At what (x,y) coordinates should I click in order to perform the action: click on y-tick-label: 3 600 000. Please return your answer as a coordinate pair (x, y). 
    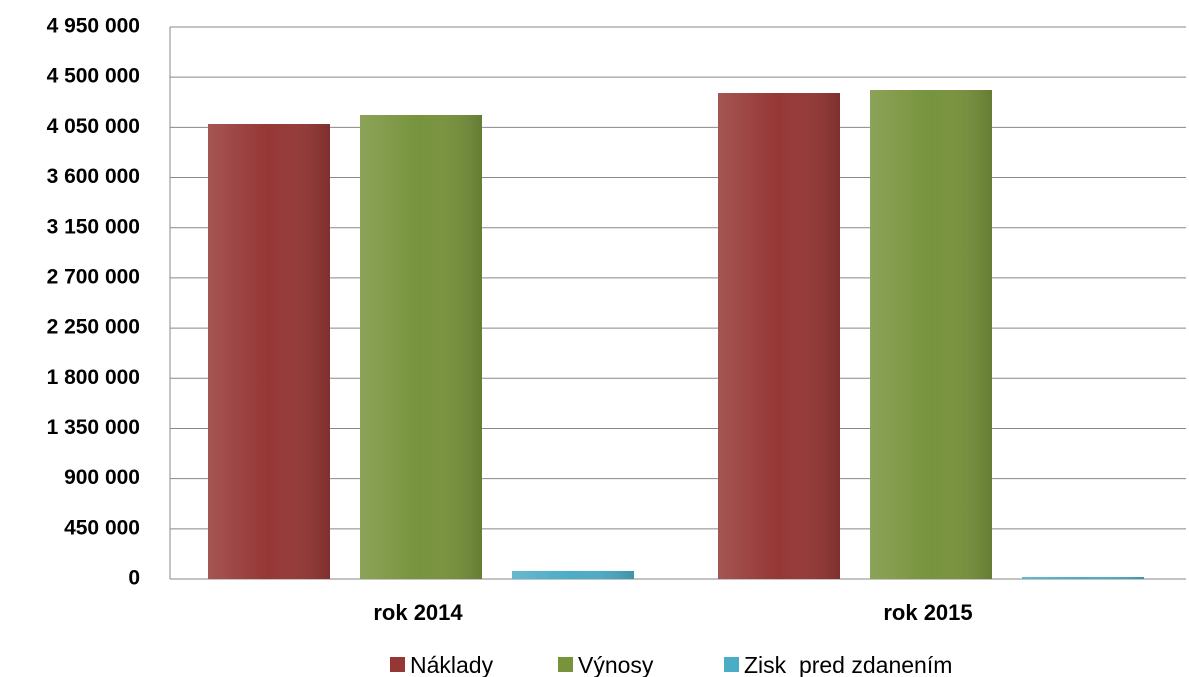
    Looking at the image, I should click on (93, 176).